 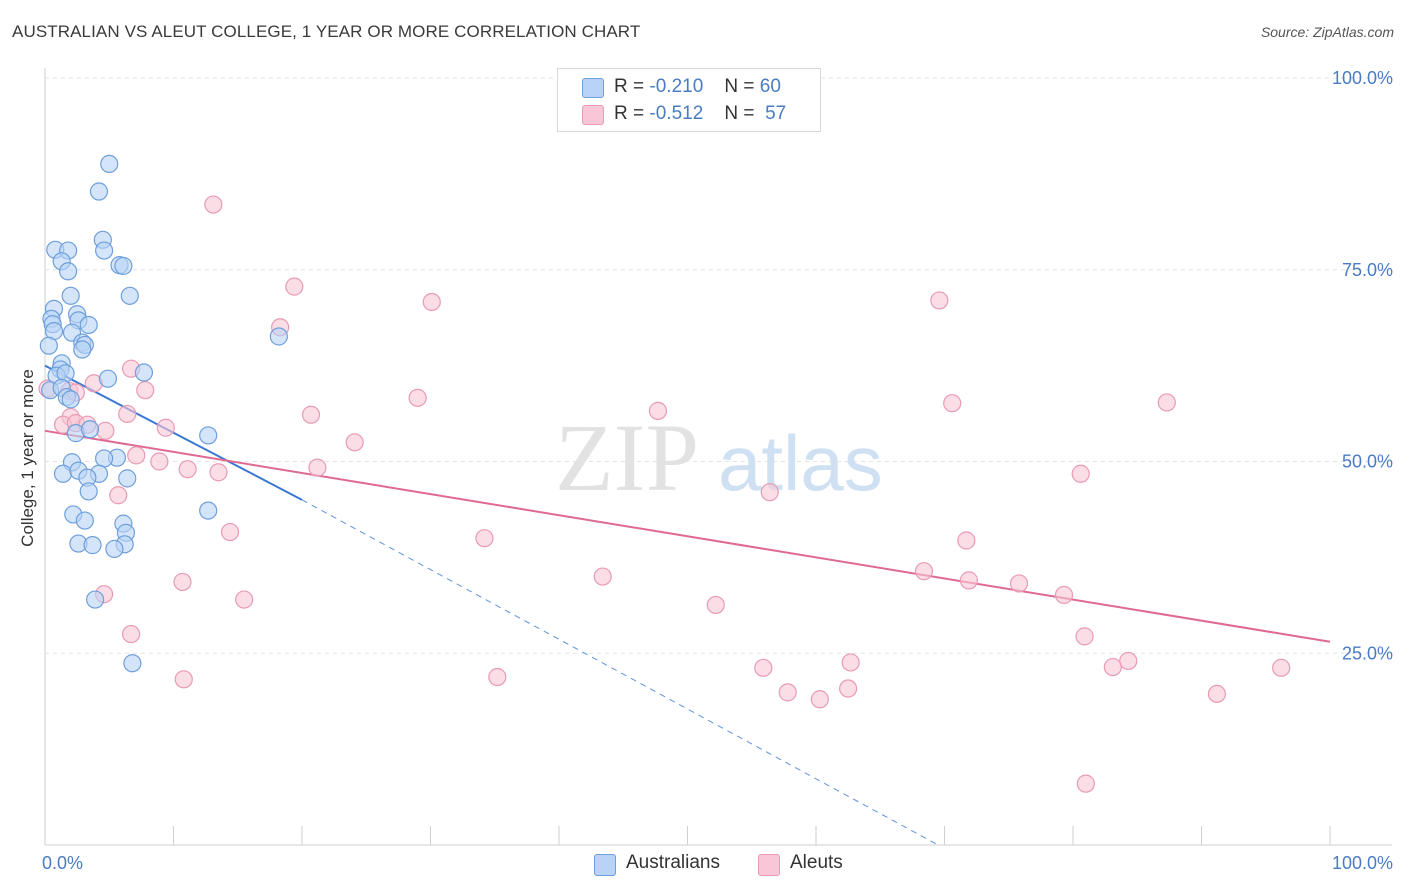 I want to click on bottom-legend-swatch-australians, so click(x=605, y=865).